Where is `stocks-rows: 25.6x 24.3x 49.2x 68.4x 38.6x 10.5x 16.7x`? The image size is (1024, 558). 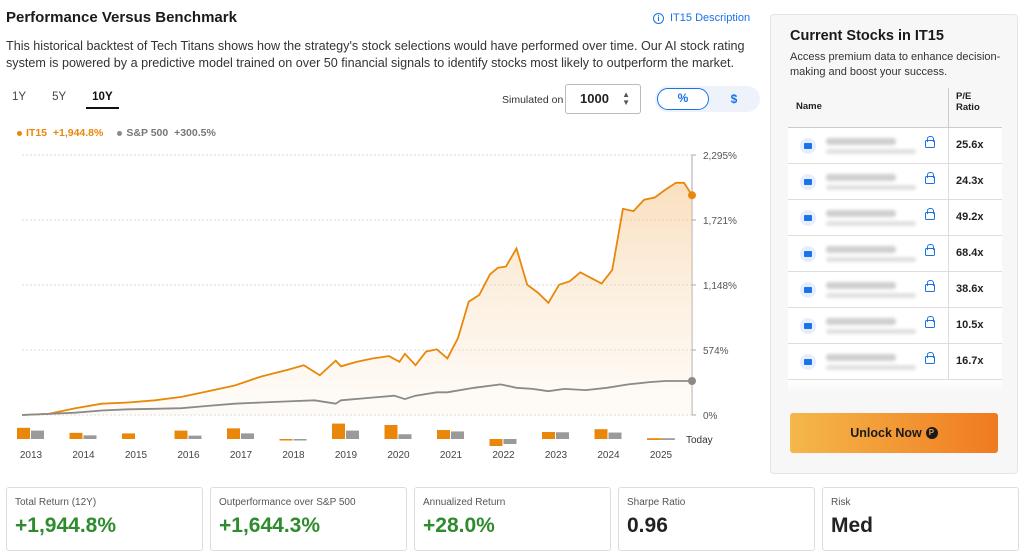
stocks-rows: 25.6x 24.3x 49.2x 68.4x 38.6x 10.5x 16.7x is located at coordinates (895, 254).